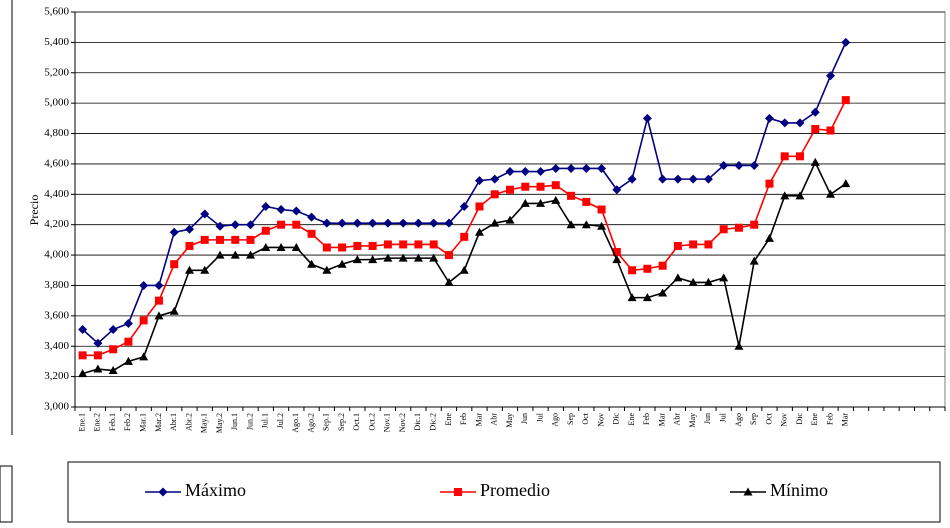 The image size is (950, 528). I want to click on x-tick-label: Ene, so click(631, 419).